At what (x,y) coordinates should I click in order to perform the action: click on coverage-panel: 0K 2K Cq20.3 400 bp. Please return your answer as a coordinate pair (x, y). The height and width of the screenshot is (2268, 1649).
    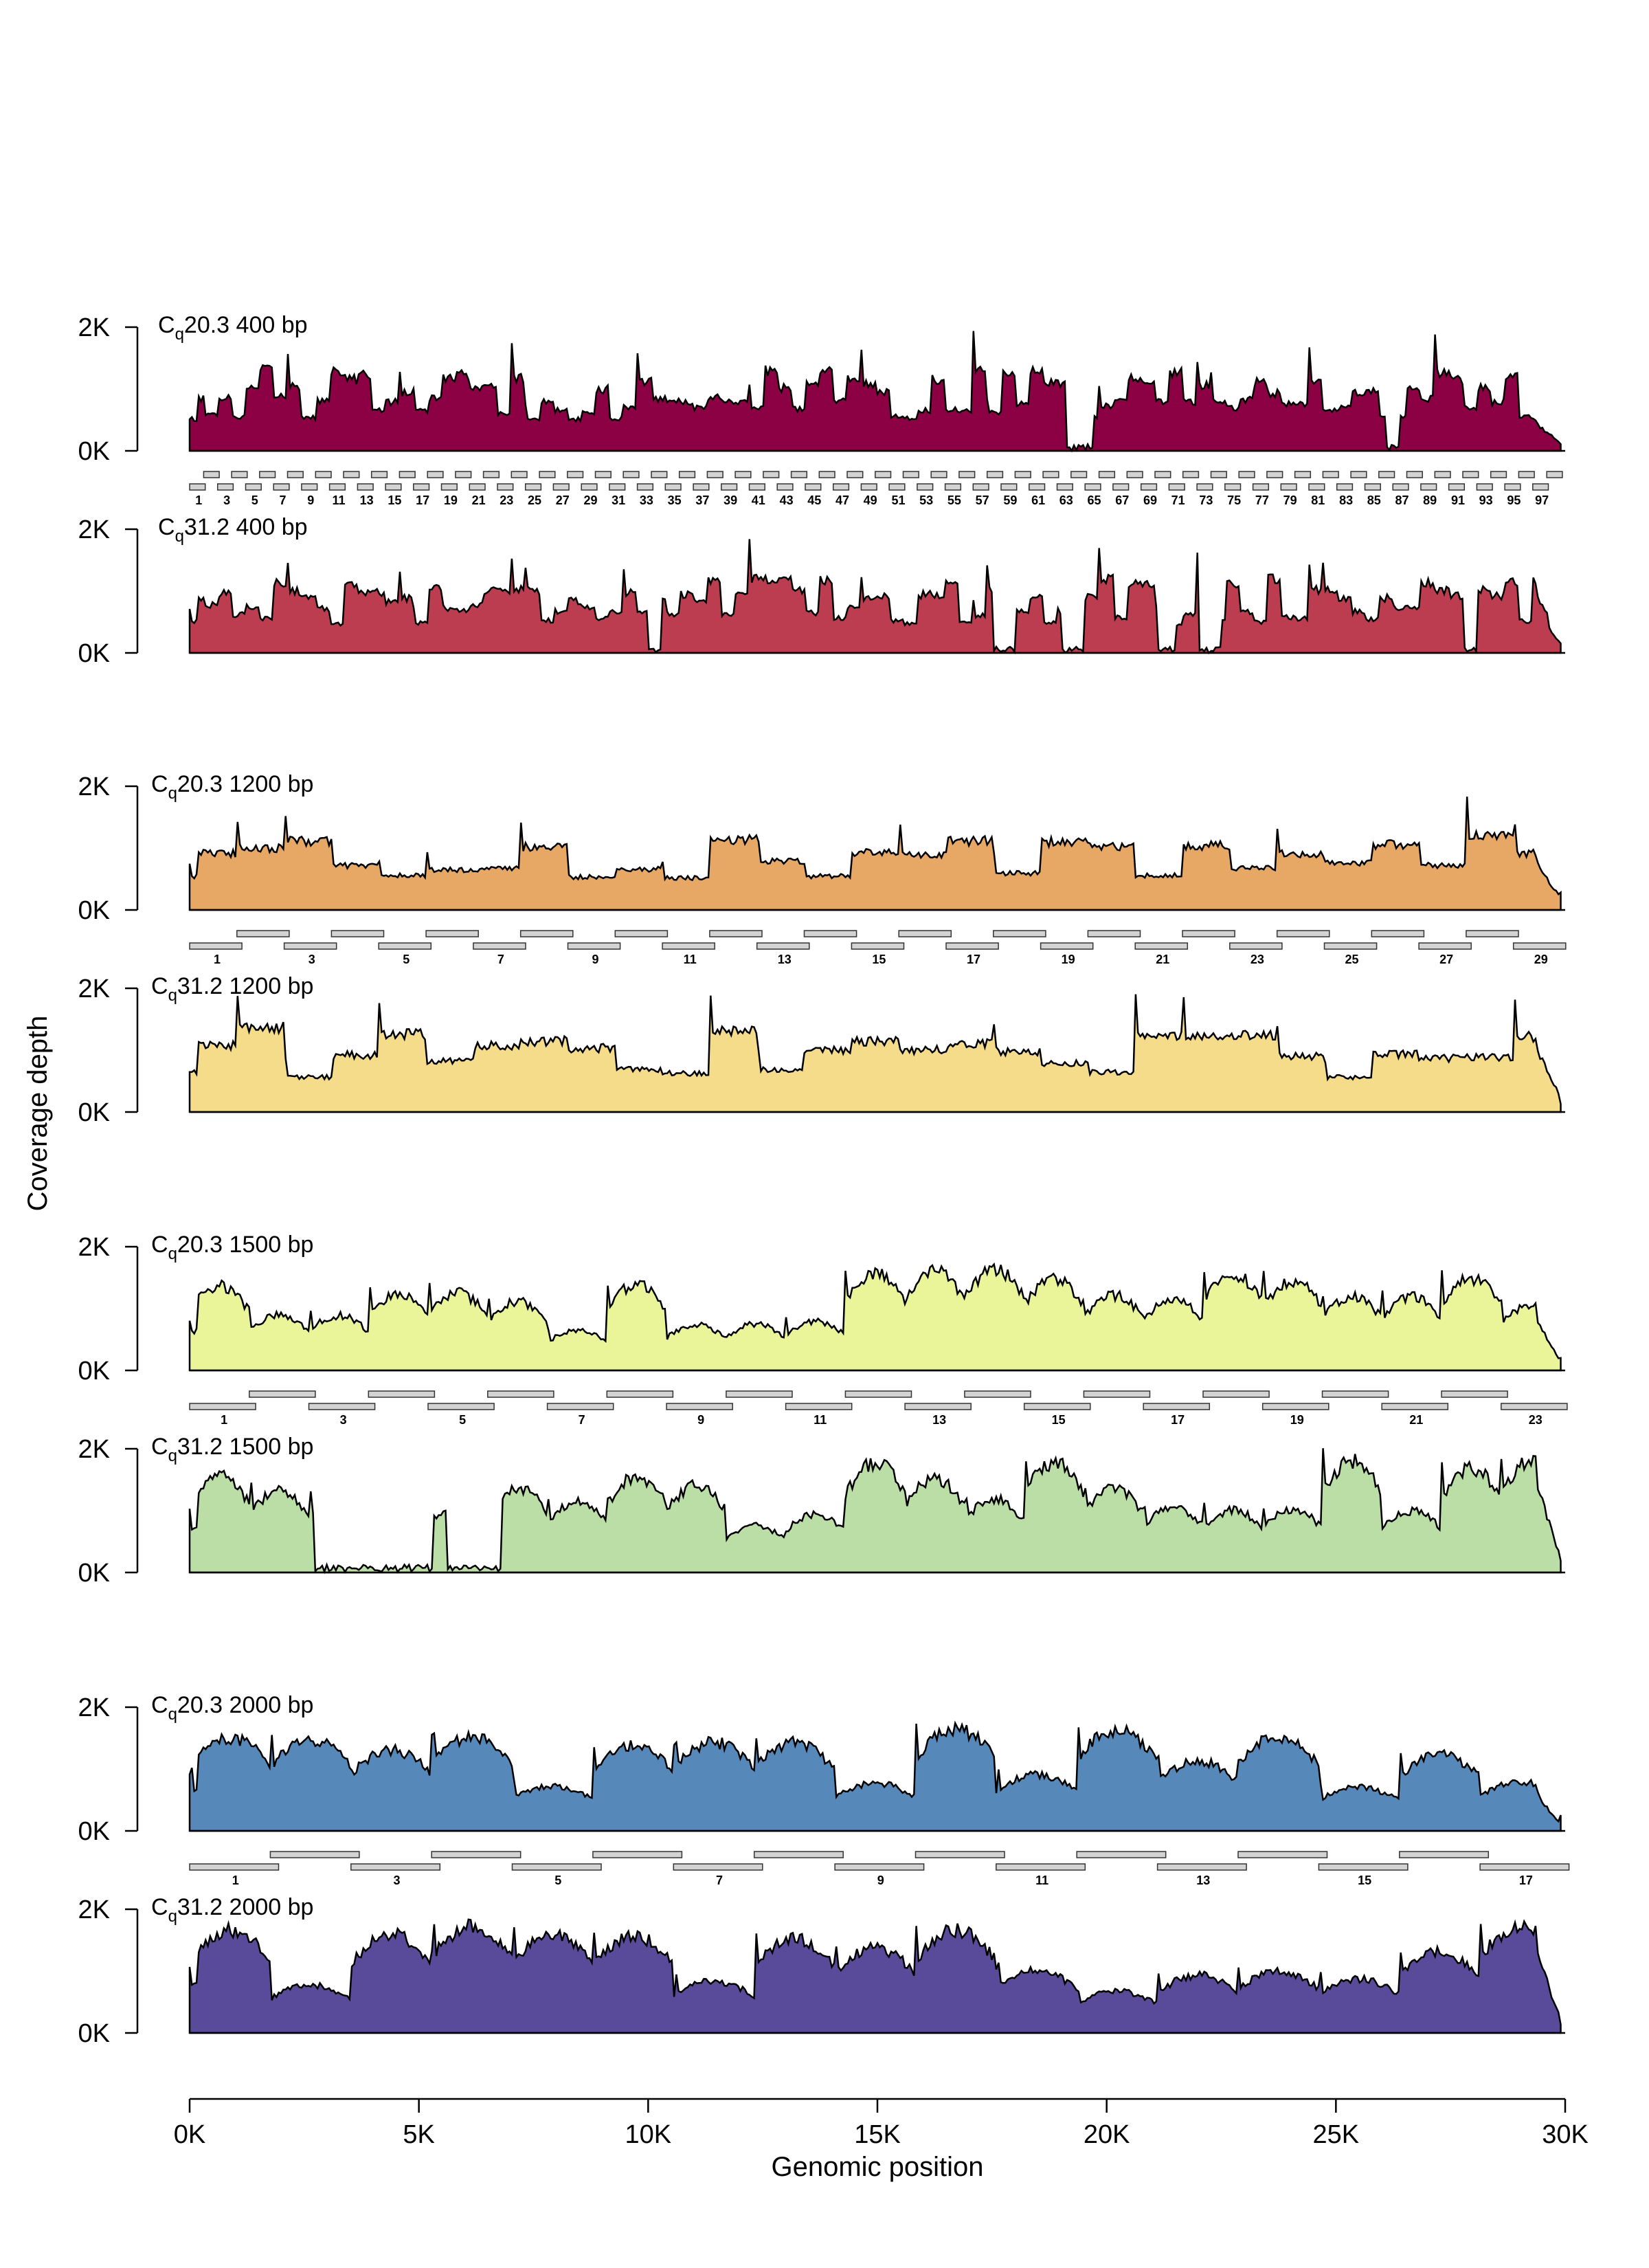
    Looking at the image, I should click on (821, 389).